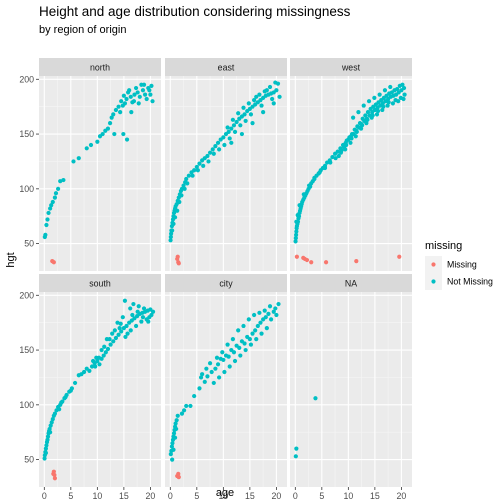 This screenshot has height=504, width=504. Describe the element at coordinates (459, 265) in the screenshot. I see `legend: missing Missing Not Missing` at that location.